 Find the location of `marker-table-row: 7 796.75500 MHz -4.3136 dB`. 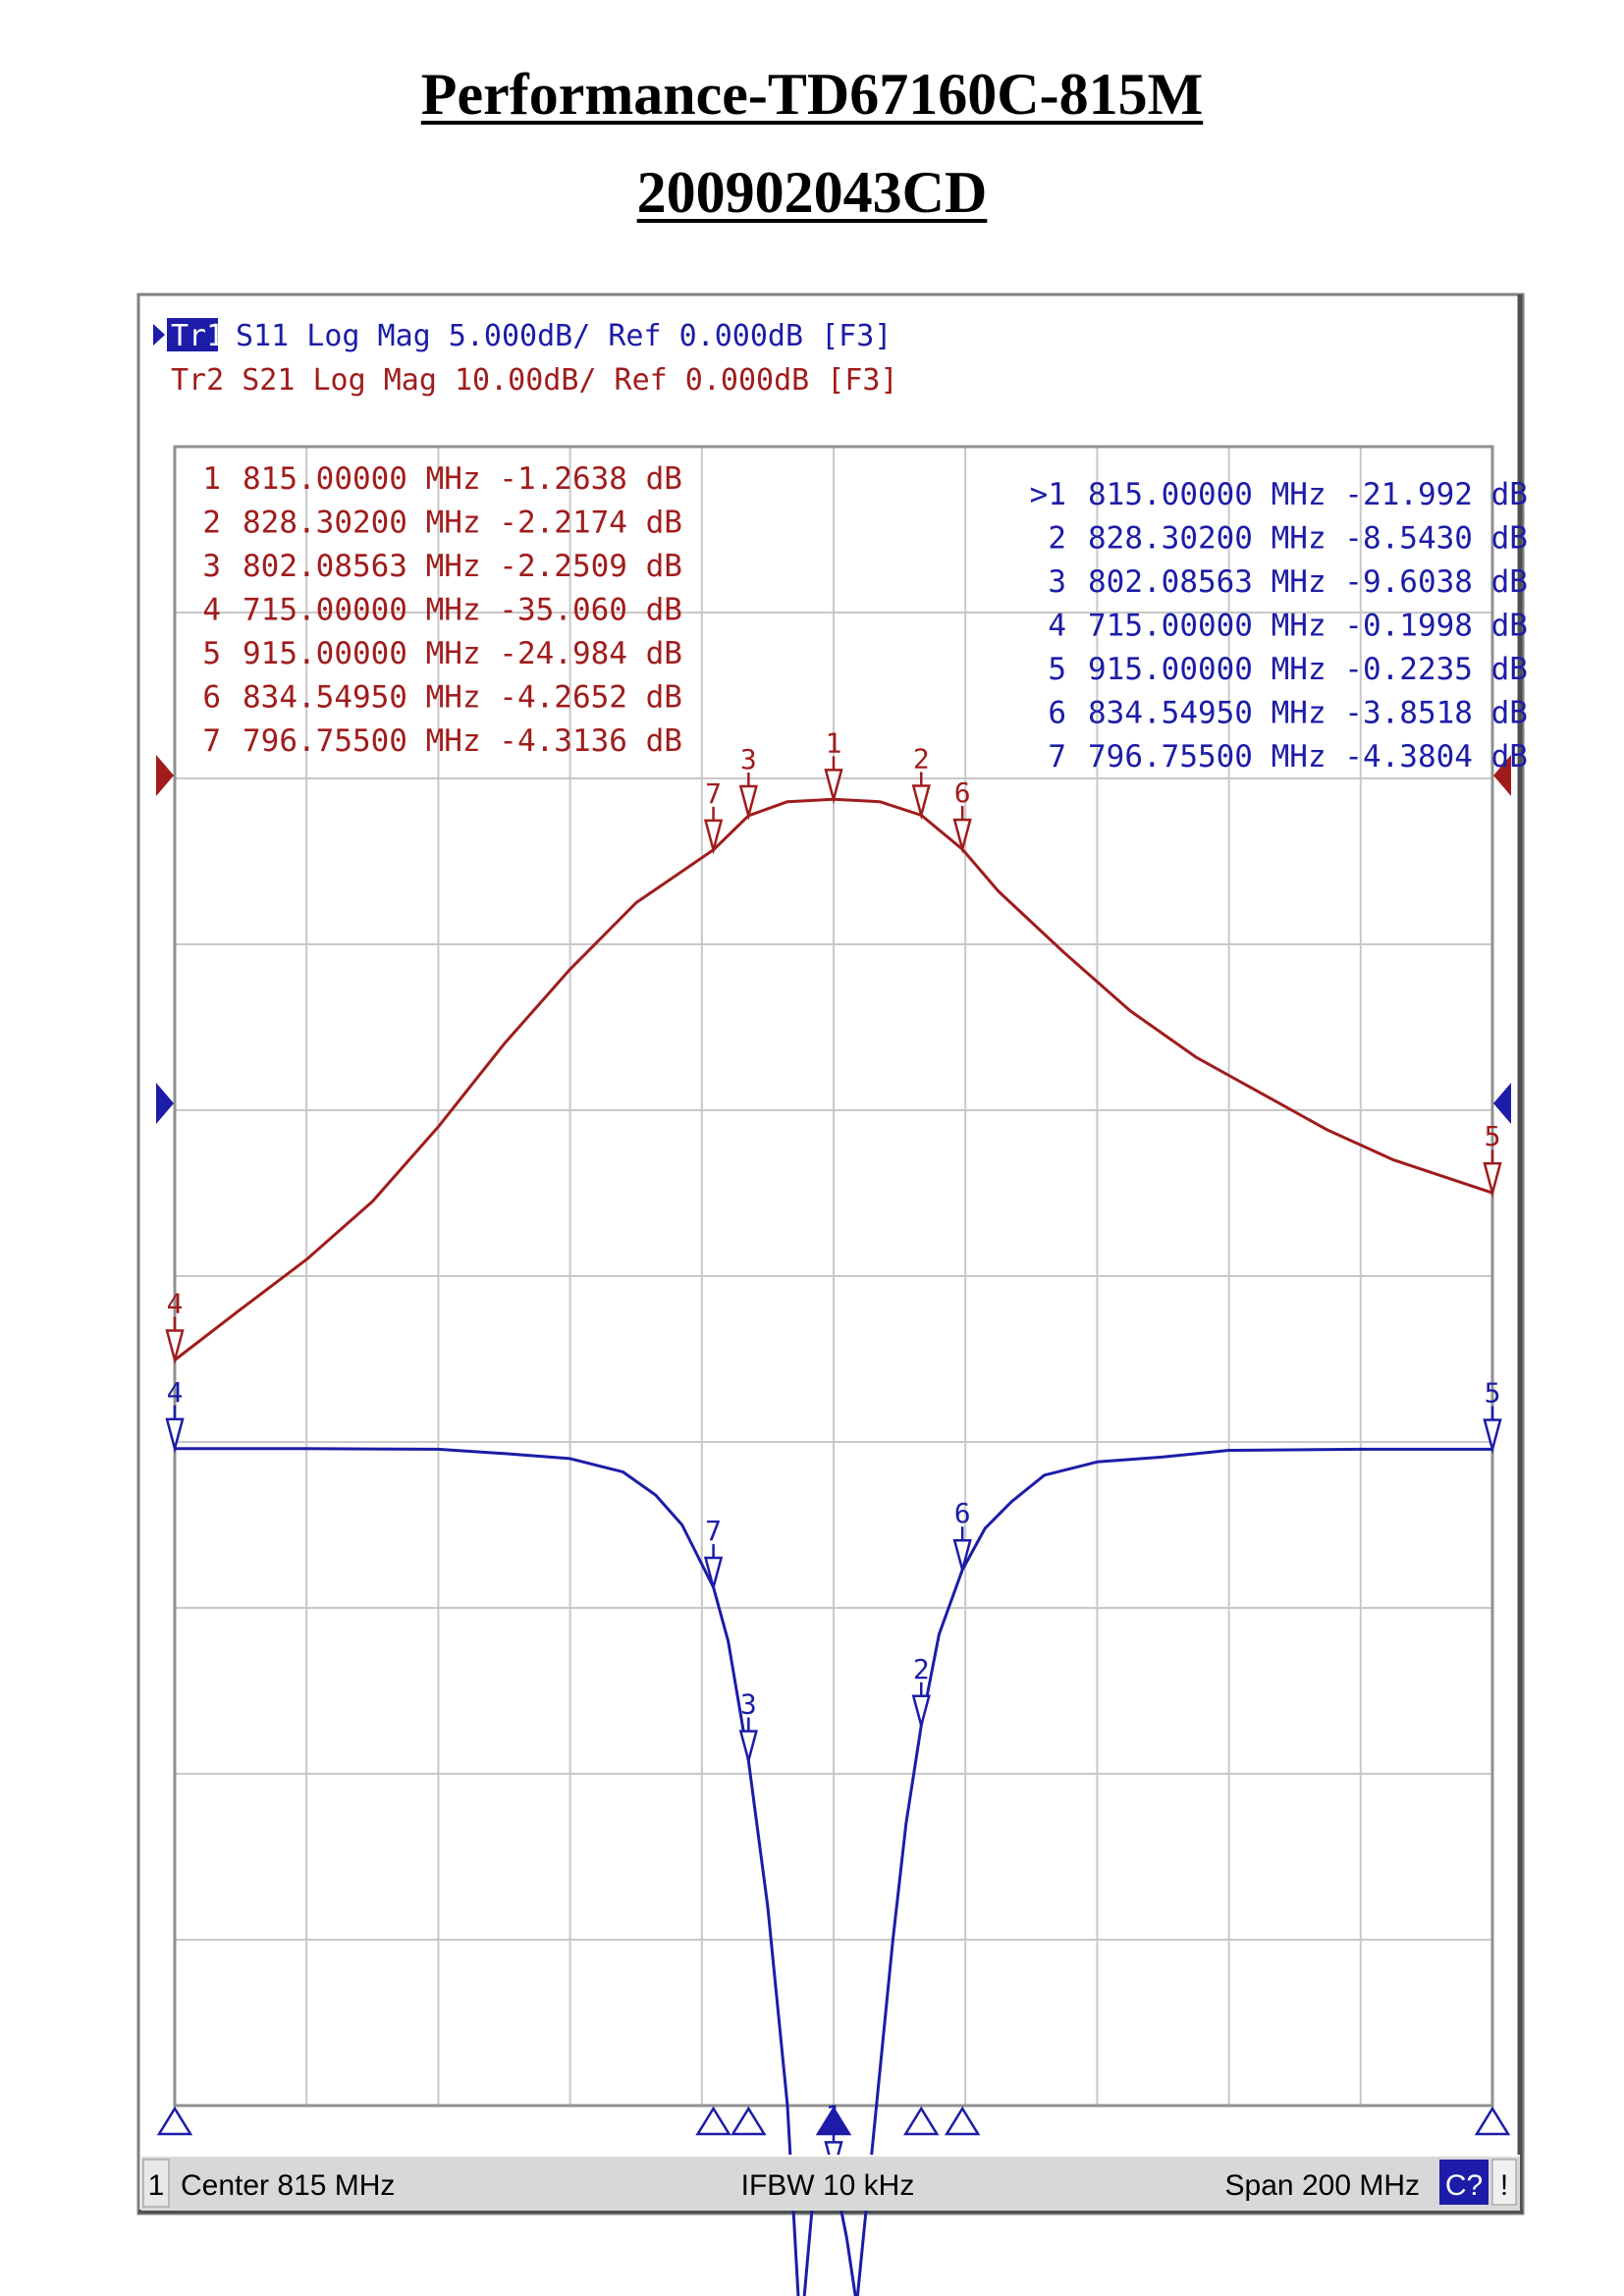

marker-table-row: 7 796.75500 MHz -4.3136 dB is located at coordinates (442, 741).